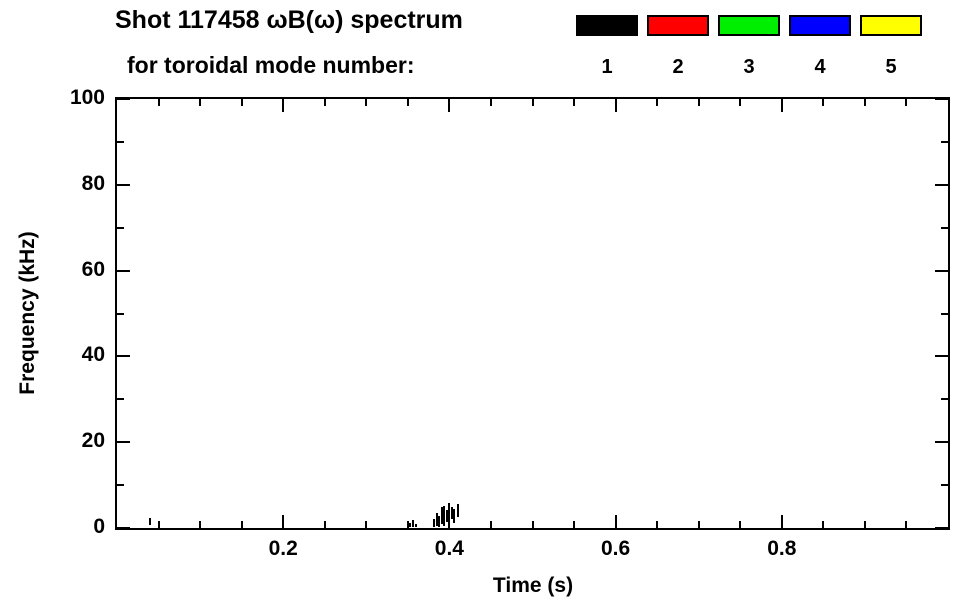 This screenshot has width=963, height=615. I want to click on legend-mode-number: 5, so click(891, 67).